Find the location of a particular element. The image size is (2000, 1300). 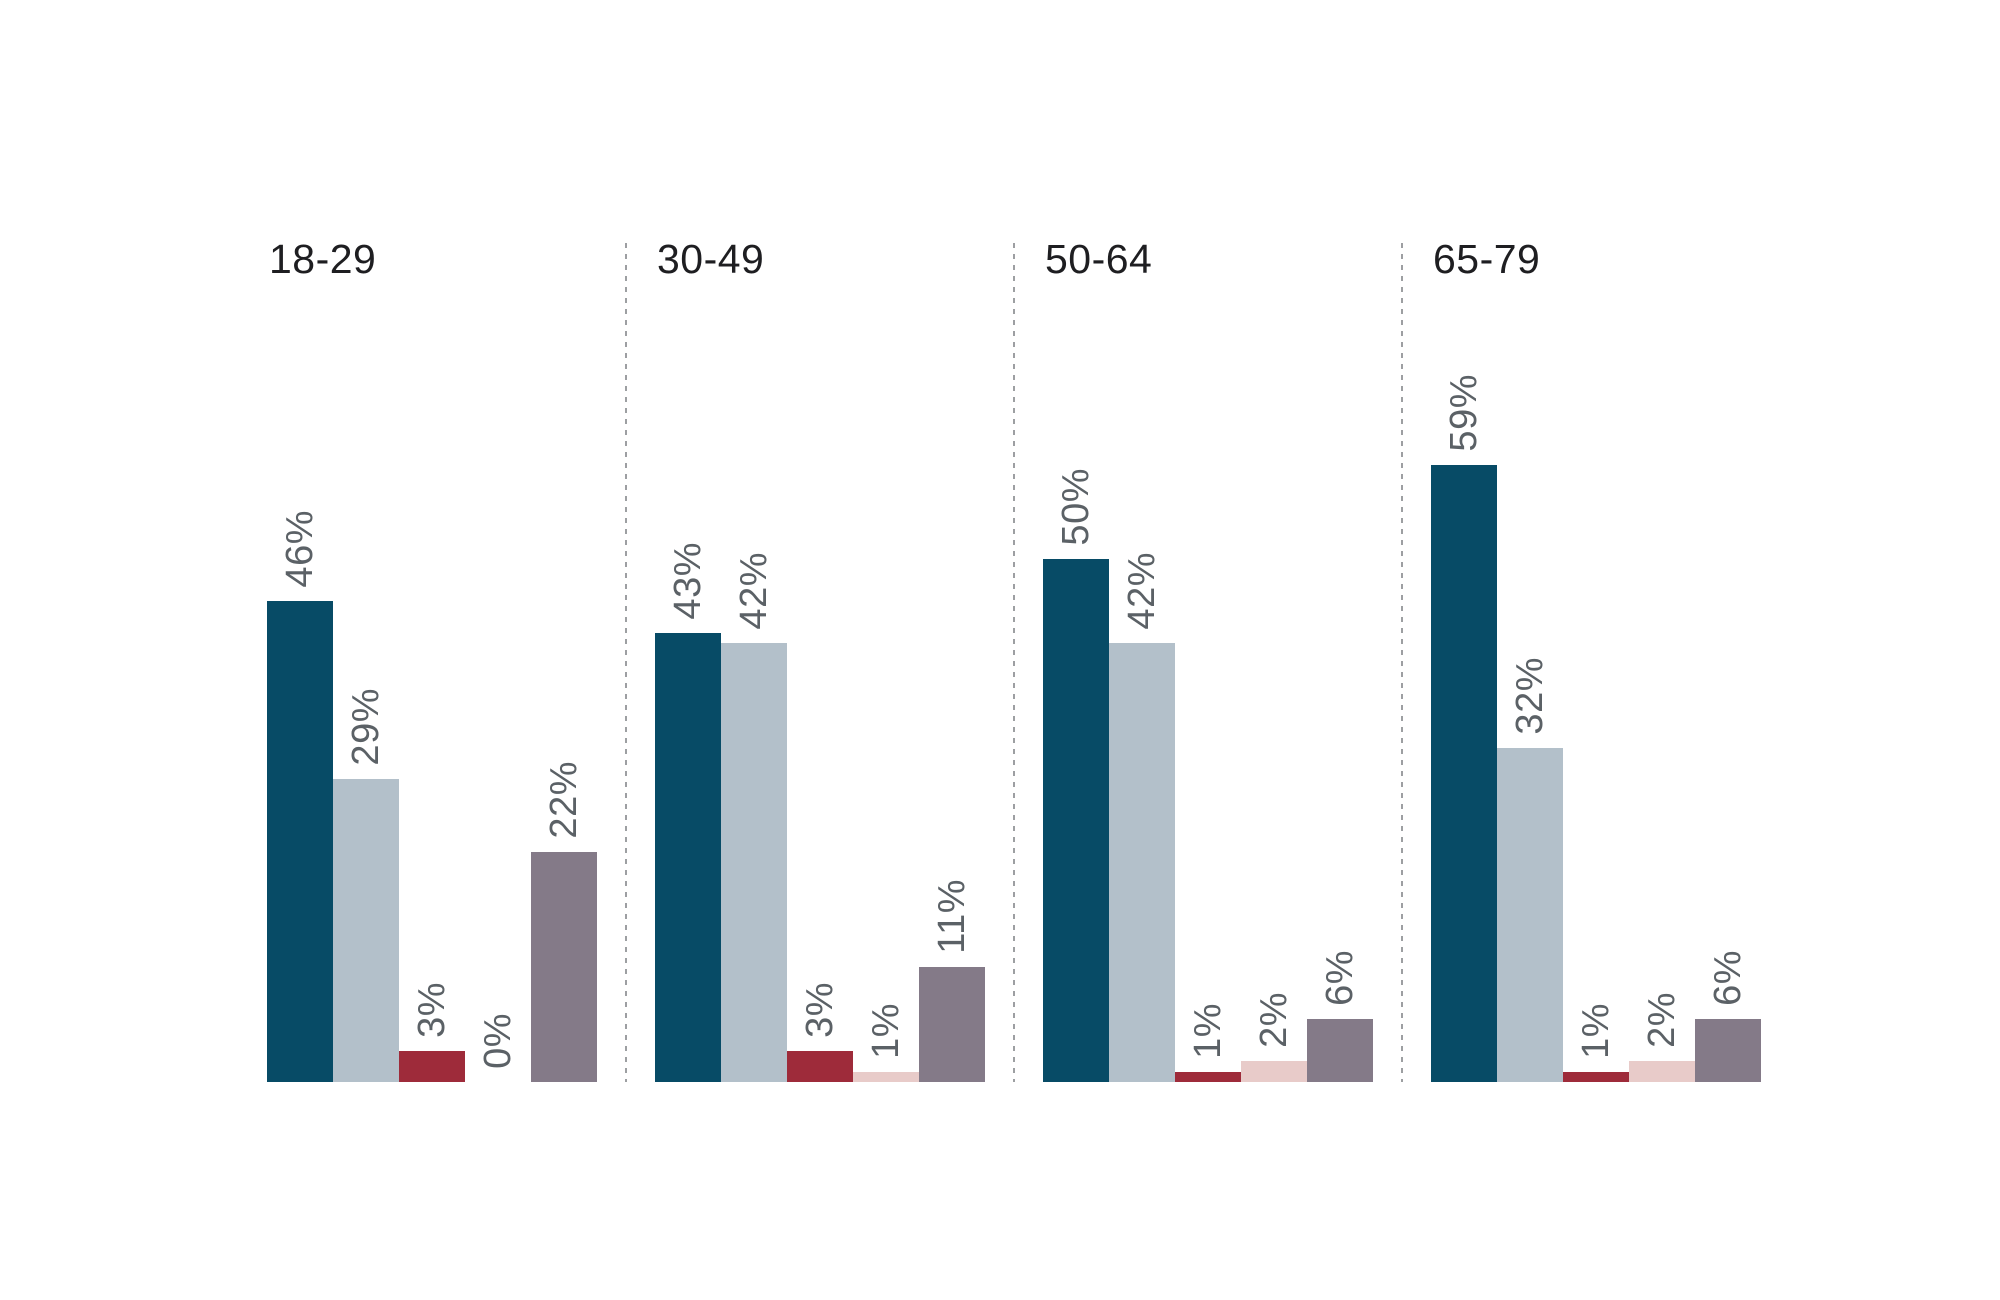

bar-cell: 59% is located at coordinates (1464, 662).